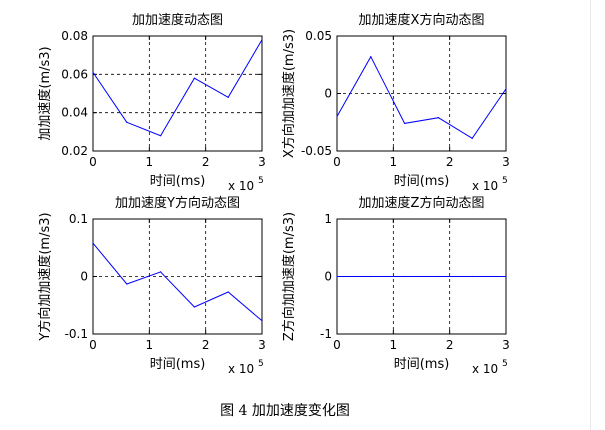 Image resolution: width=605 pixels, height=430 pixels. What do you see at coordinates (177, 20) in the screenshot?
I see `chart-title: 加加速度动态图` at bounding box center [177, 20].